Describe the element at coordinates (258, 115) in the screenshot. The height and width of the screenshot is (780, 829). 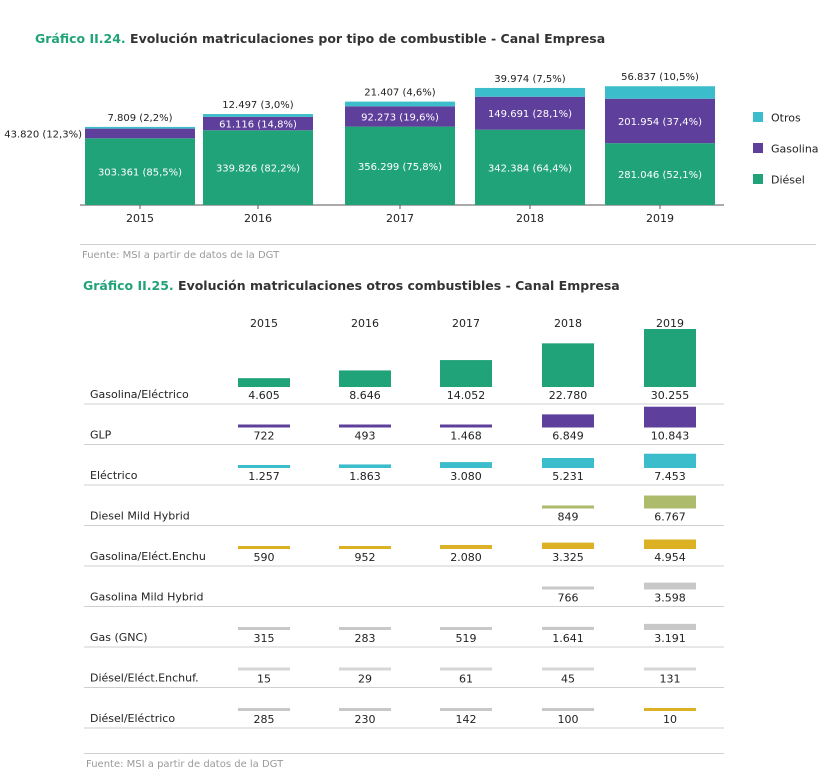
I see `bar-otros-2016` at that location.